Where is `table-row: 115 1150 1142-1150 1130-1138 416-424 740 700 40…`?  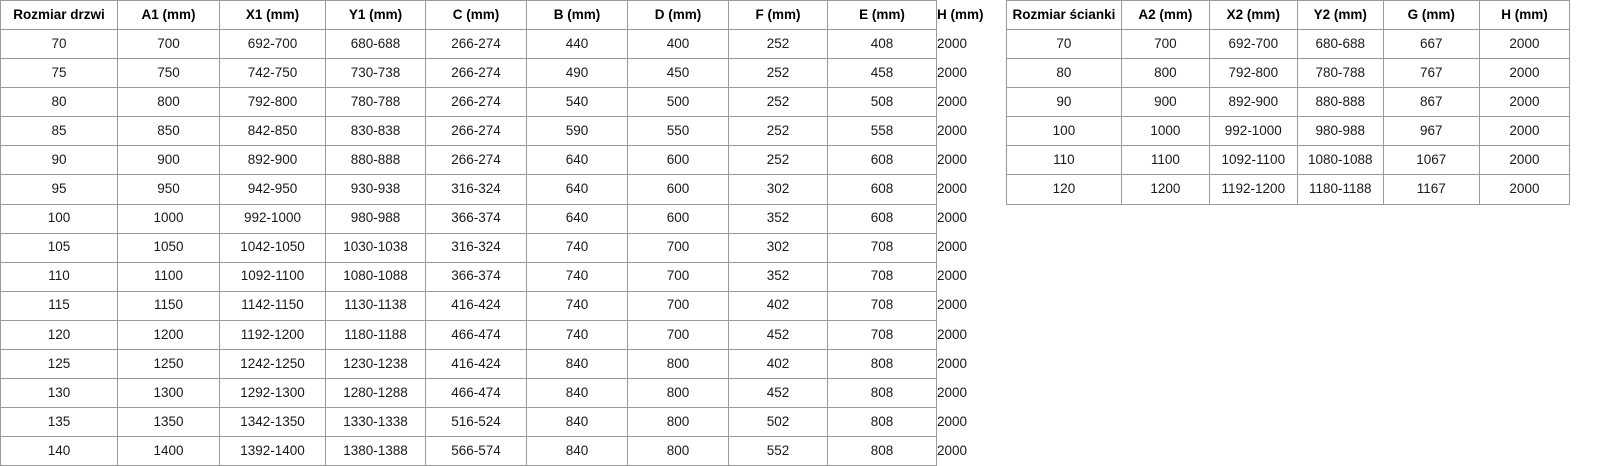
table-row: 115 1150 1142-1150 1130-1138 416-424 740 700 40… is located at coordinates (483, 305).